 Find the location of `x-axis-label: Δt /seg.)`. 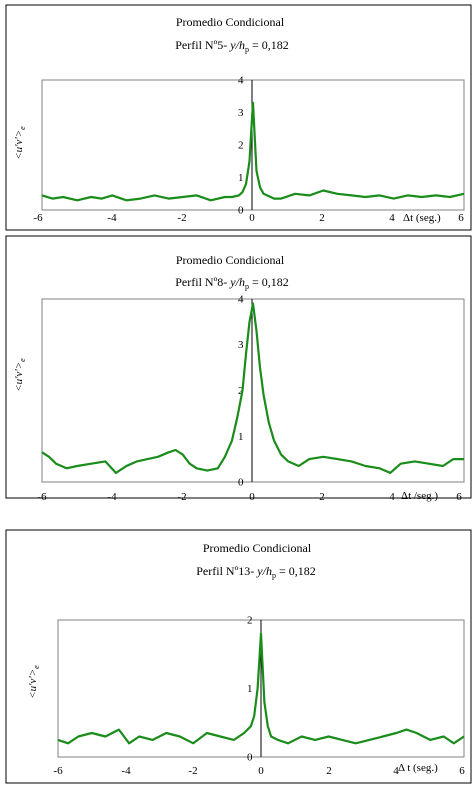

x-axis-label: Δt /seg.) is located at coordinates (419, 496).